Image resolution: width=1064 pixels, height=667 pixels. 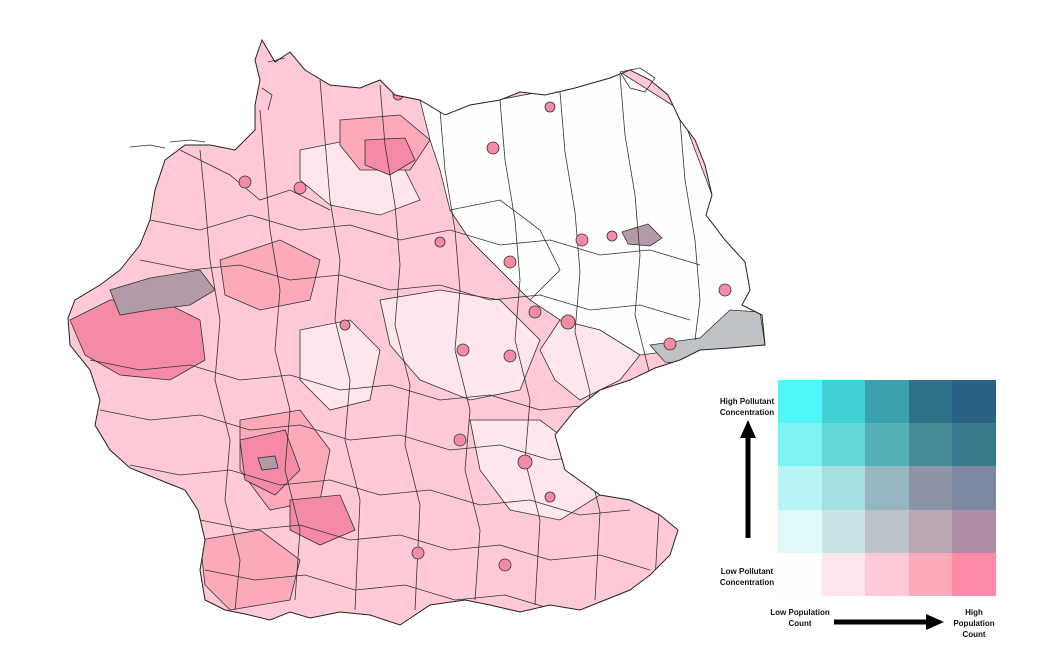 I want to click on district-hamburg, so click(x=390, y=156).